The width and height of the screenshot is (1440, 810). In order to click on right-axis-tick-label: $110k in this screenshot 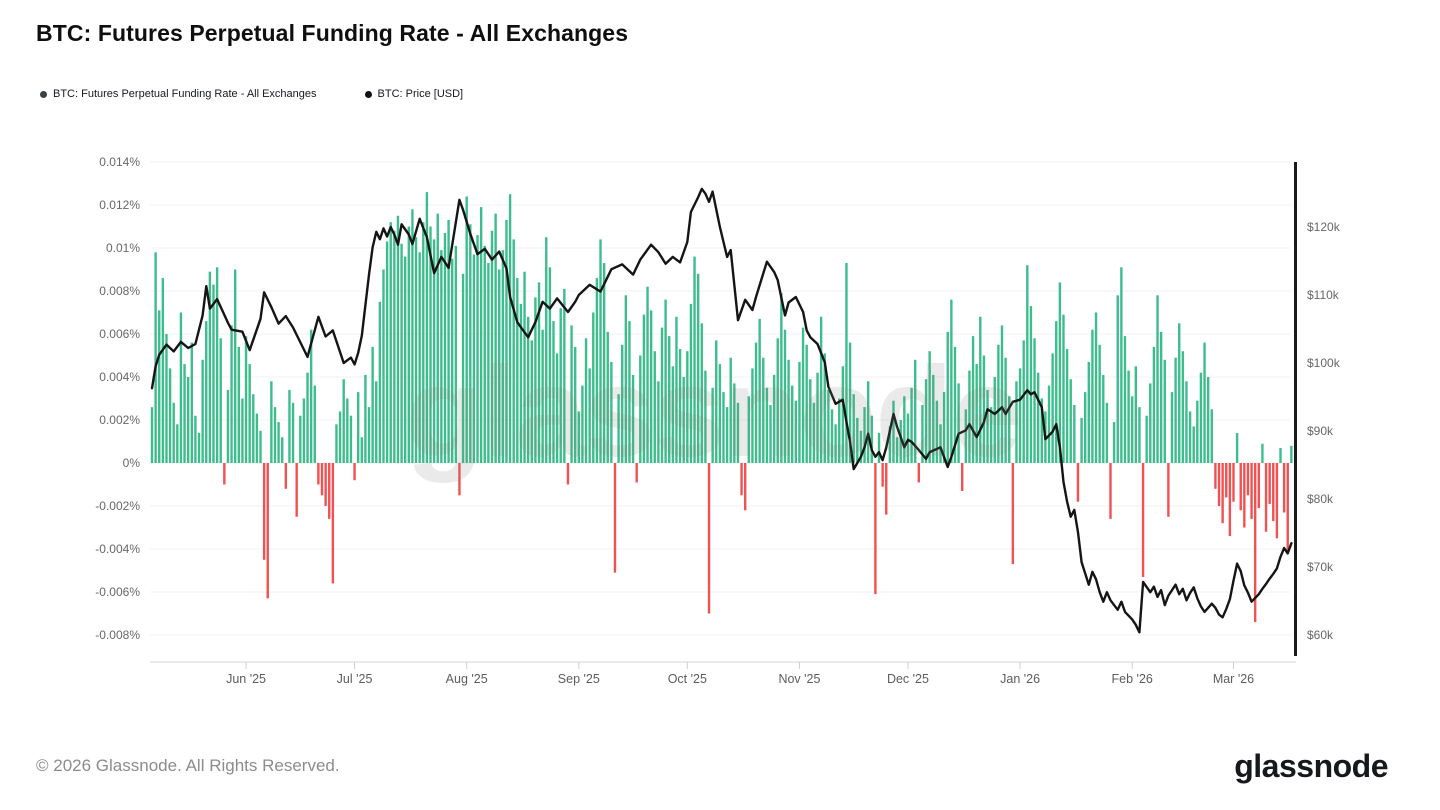, I will do `click(1323, 295)`.